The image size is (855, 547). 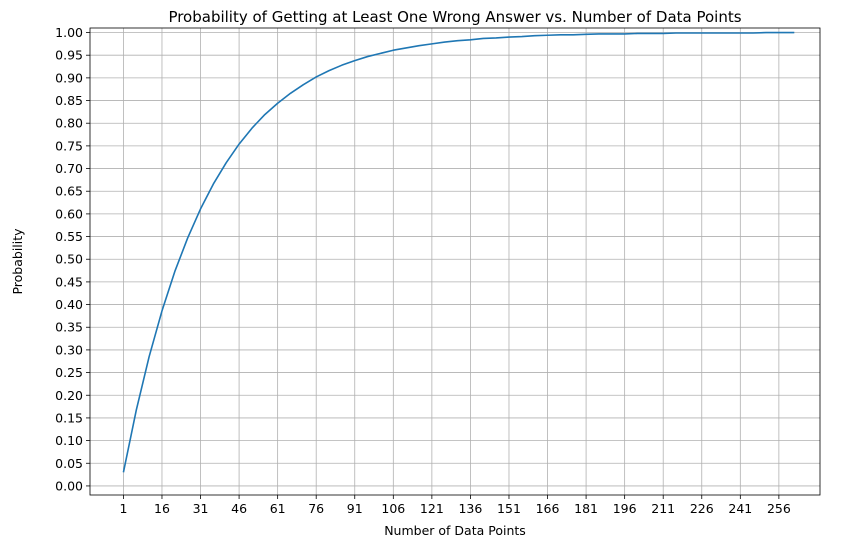 I want to click on y-tick-label: 0.30, so click(x=69, y=349).